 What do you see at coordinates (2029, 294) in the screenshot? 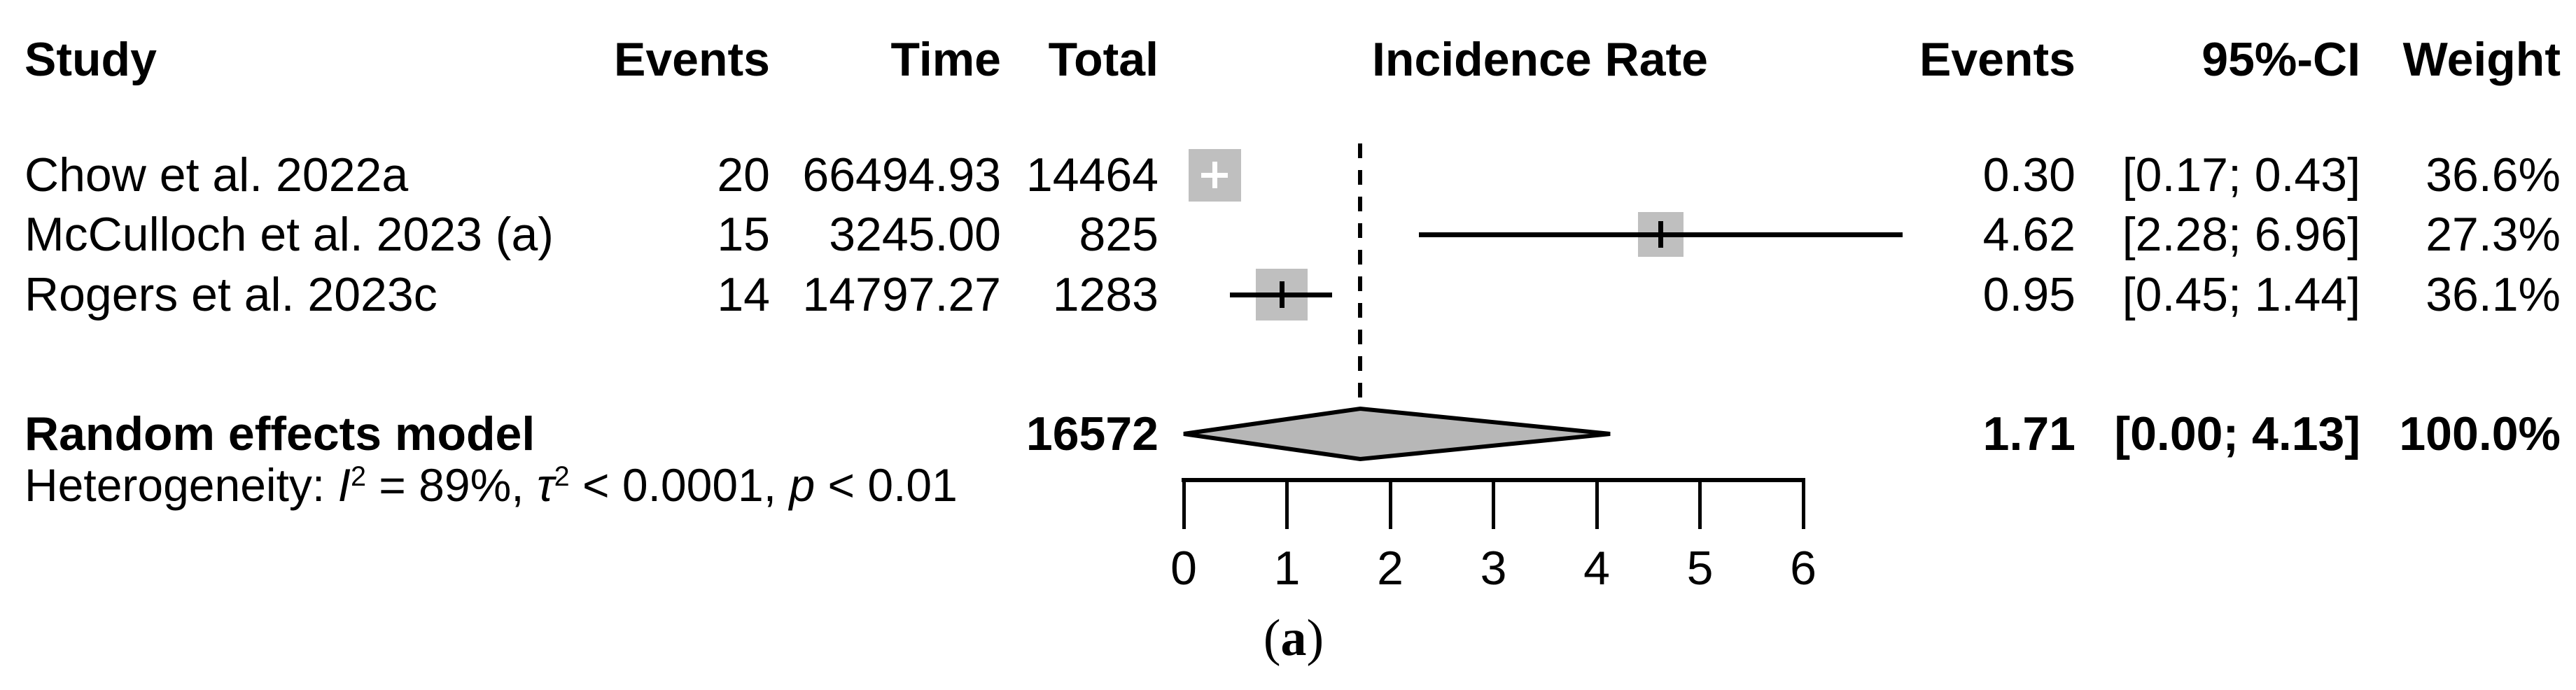
I see `study-rate: 0.95` at bounding box center [2029, 294].